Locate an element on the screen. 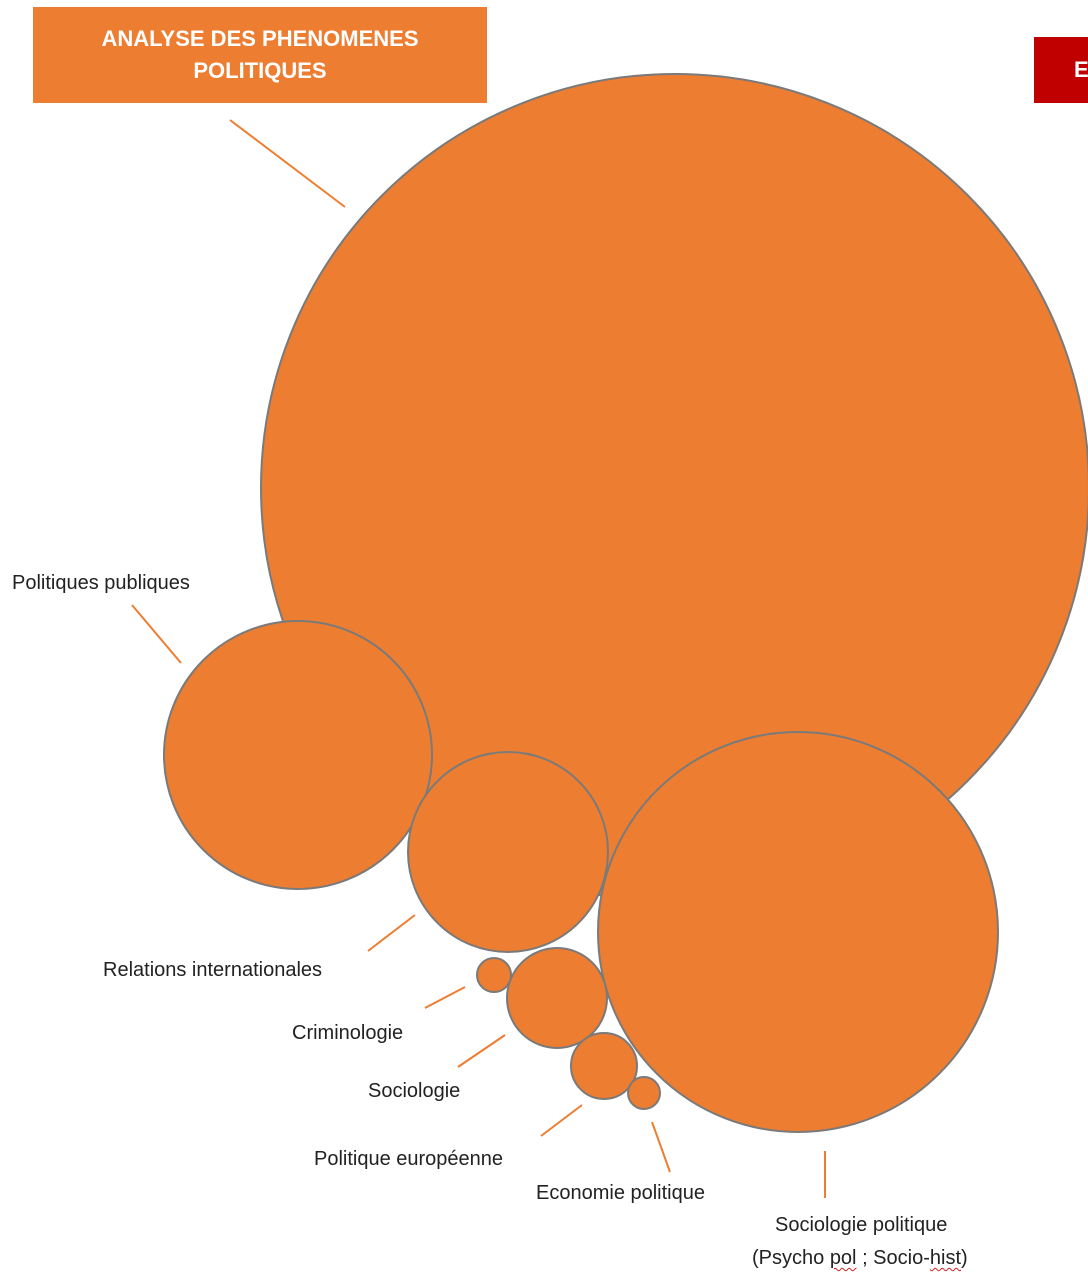 The width and height of the screenshot is (1088, 1277). label-relations-internationales: Relations internationales is located at coordinates (213, 970).